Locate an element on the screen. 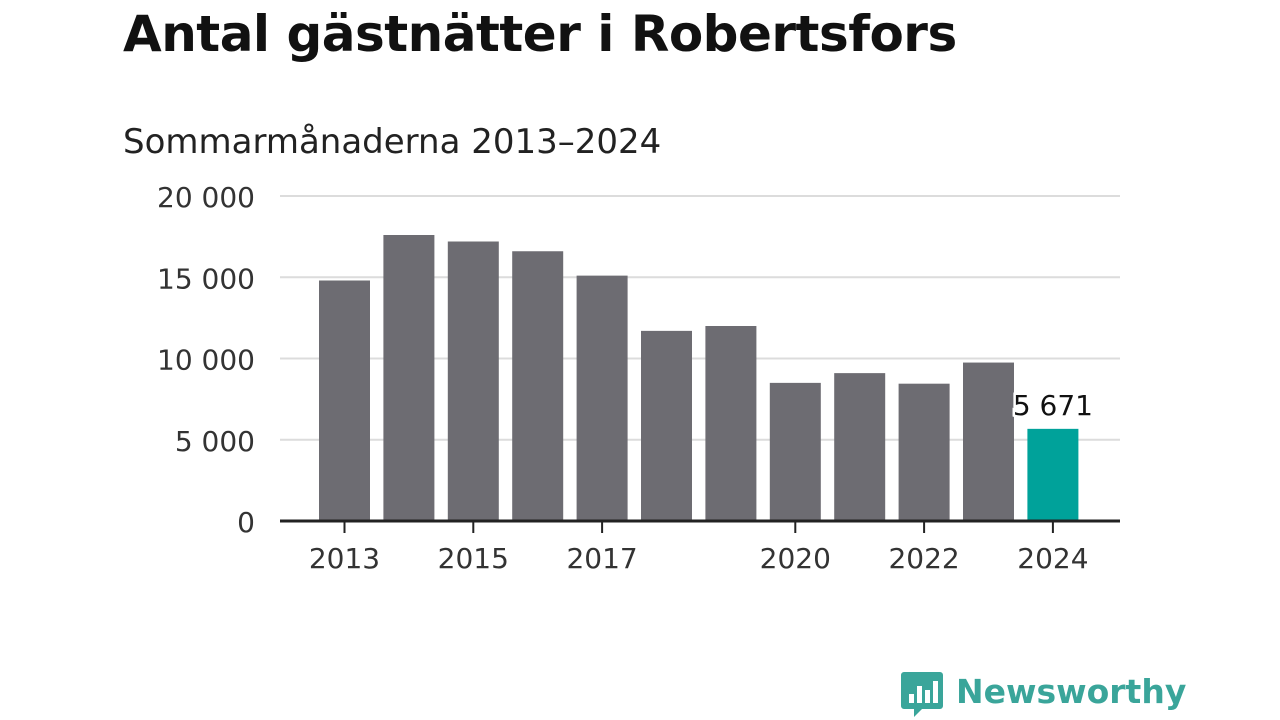 This screenshot has width=1280, height=720. y-tick-label: 20 000 is located at coordinates (206, 197).